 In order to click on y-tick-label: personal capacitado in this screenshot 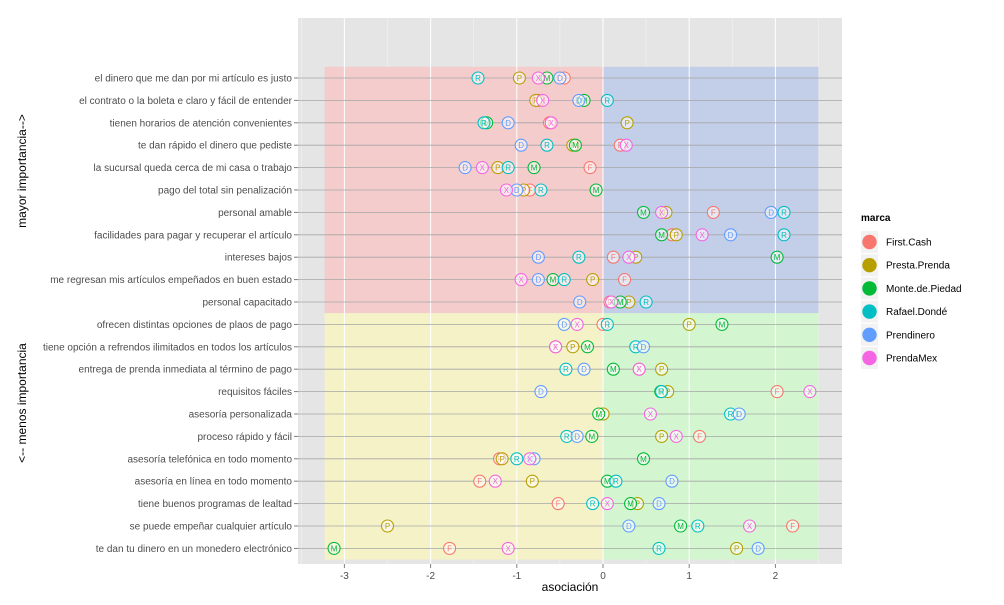, I will do `click(247, 303)`.